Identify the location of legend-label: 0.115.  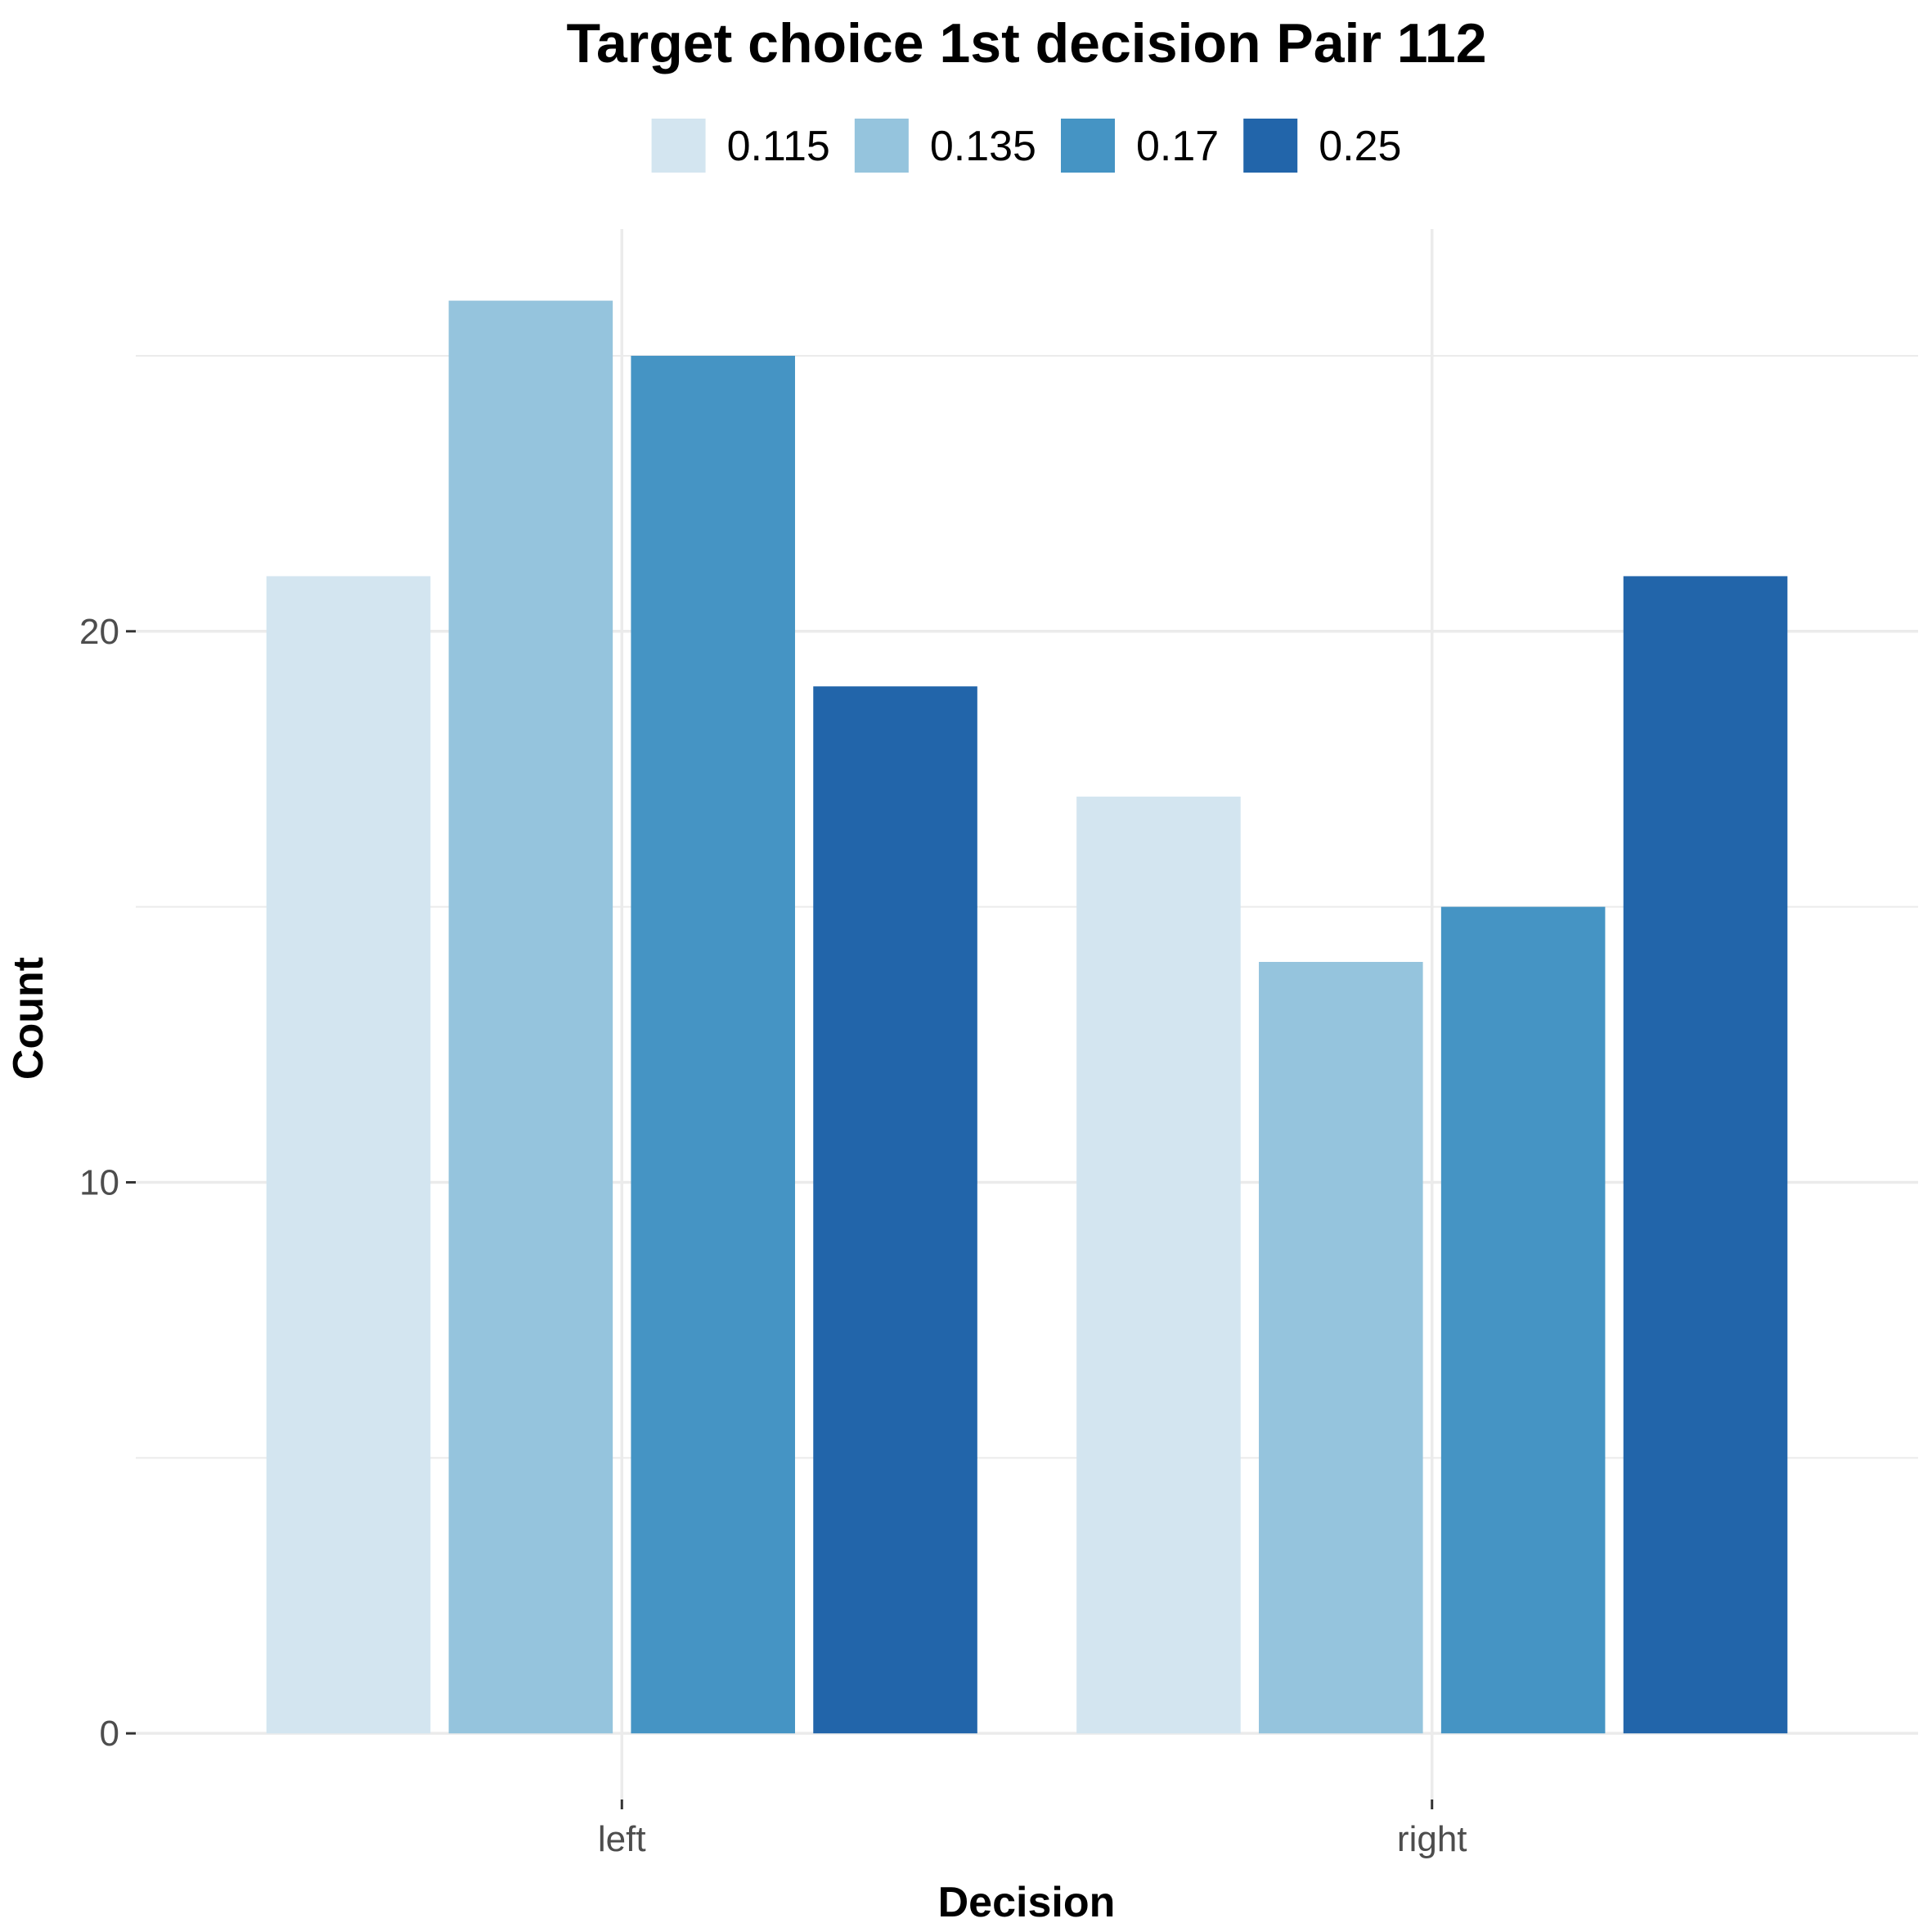
(779, 147).